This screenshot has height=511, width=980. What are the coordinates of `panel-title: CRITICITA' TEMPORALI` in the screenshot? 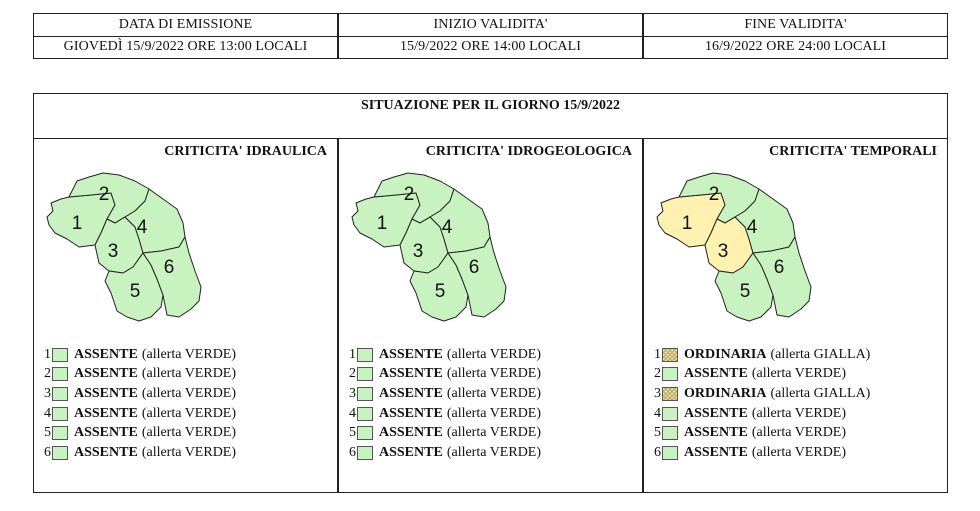 It's located at (853, 151).